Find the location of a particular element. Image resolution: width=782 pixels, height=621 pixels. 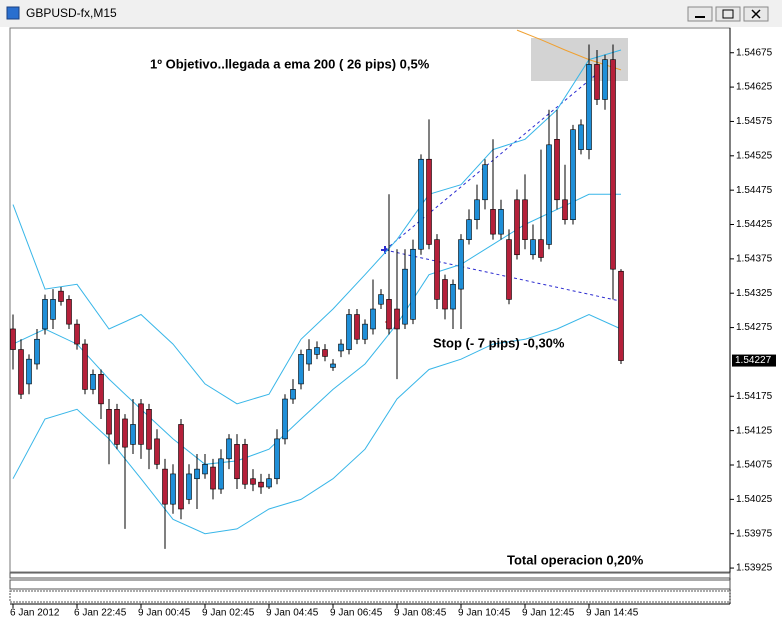

y-tick-label: 1.54525 is located at coordinates (754, 155).